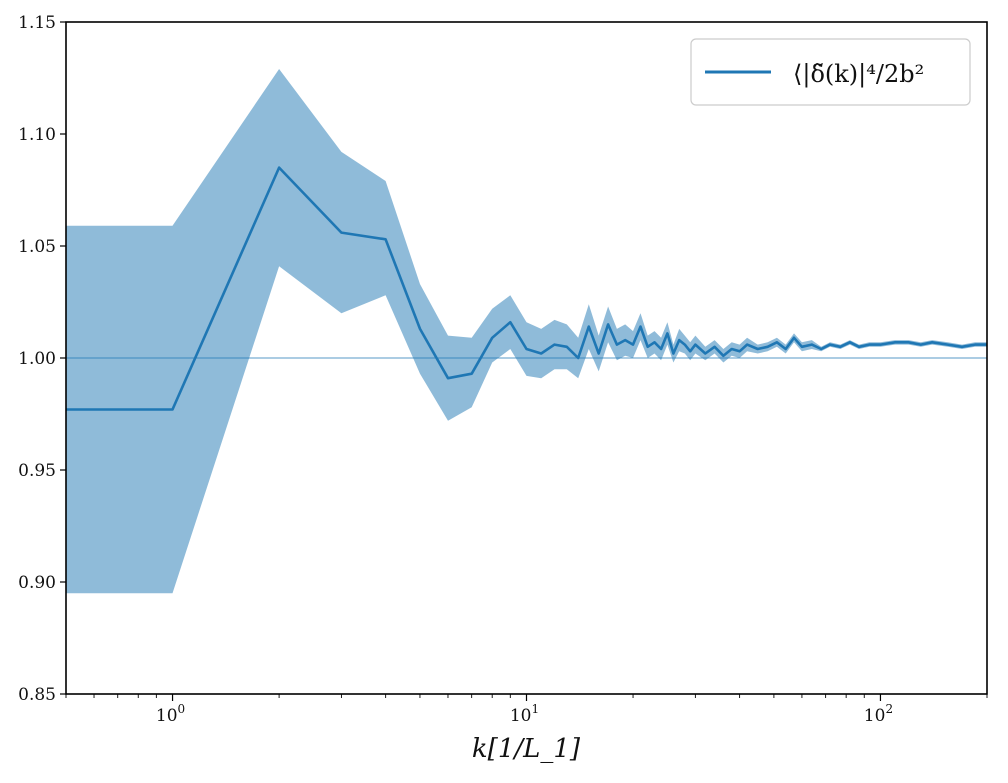 This screenshot has height=783, width=1008. What do you see at coordinates (37, 695) in the screenshot?
I see `y-tick-label: 0.85` at bounding box center [37, 695].